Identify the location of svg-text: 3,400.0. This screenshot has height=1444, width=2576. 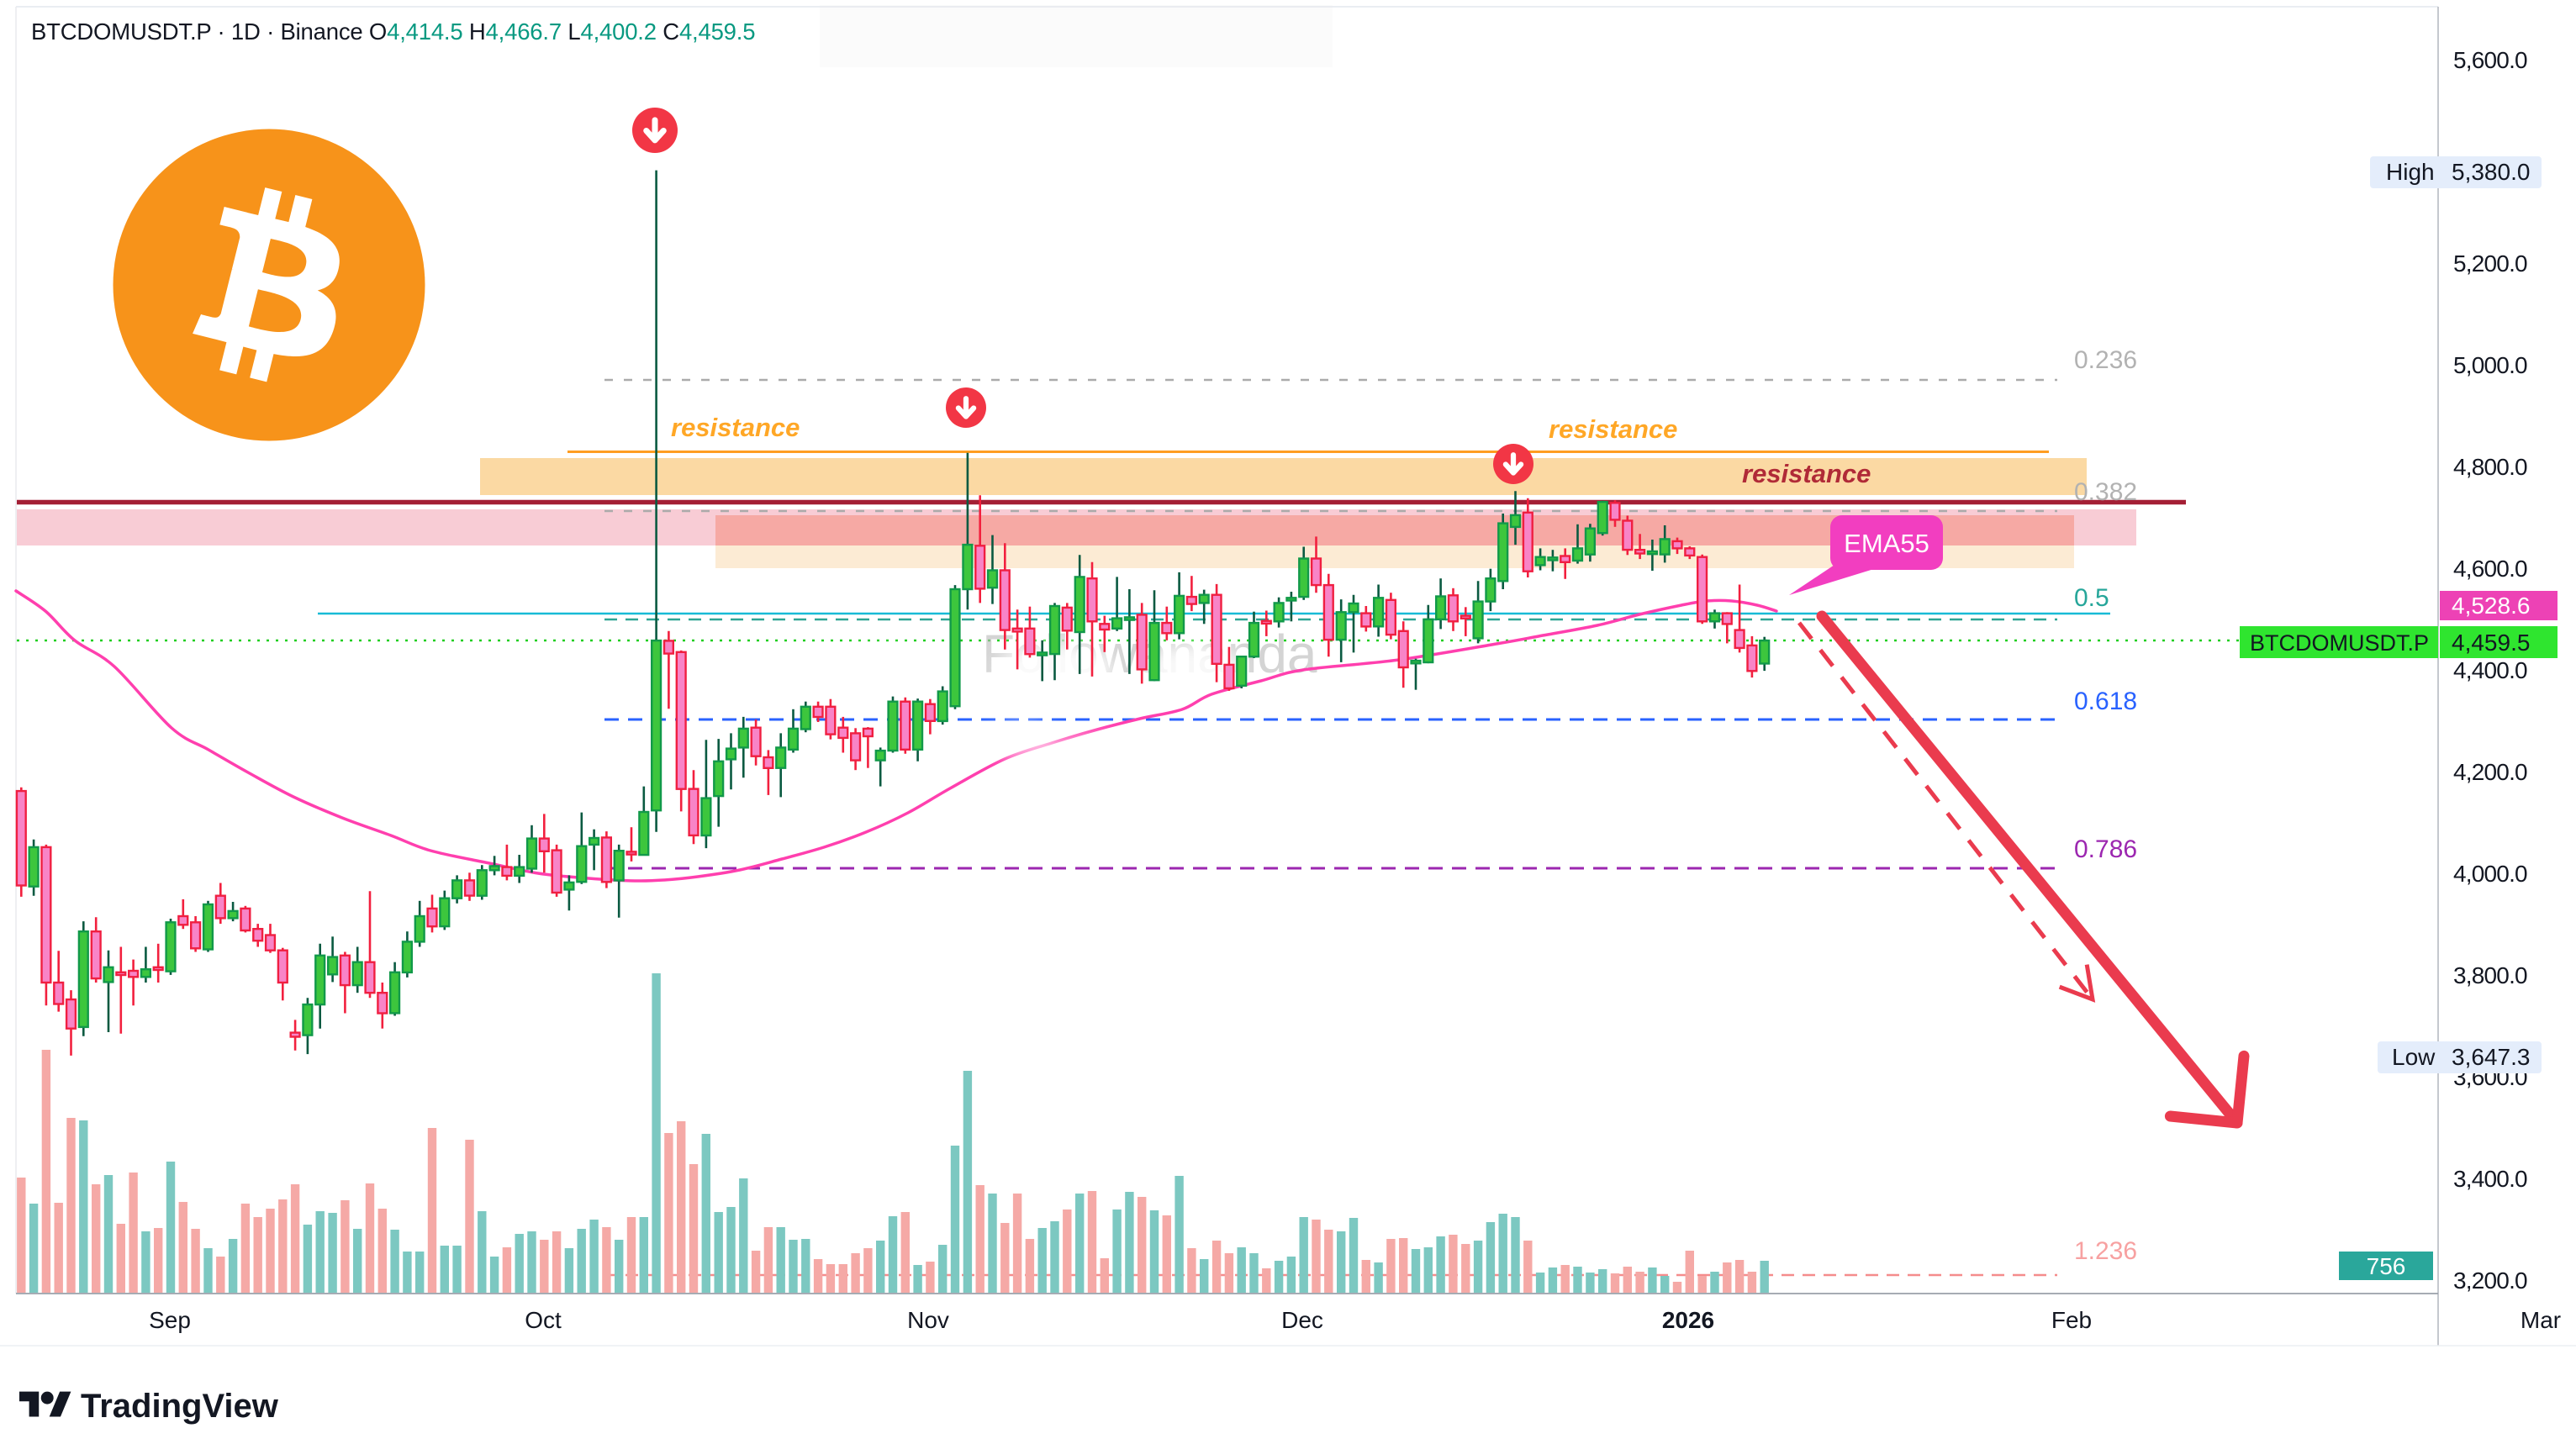
(2490, 1179).